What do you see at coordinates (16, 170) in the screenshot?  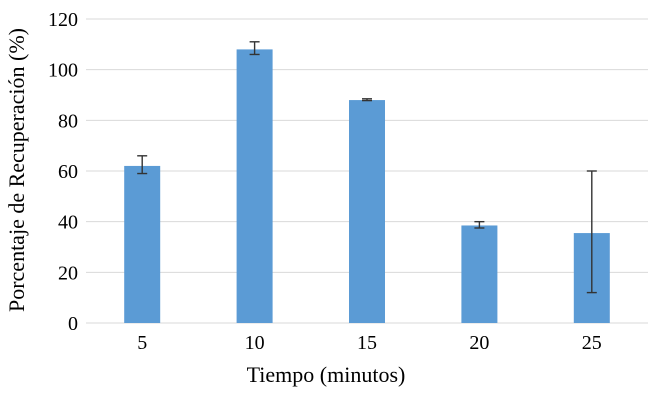 I see `y-axis-title: Porcentaje de Recuperación (%)` at bounding box center [16, 170].